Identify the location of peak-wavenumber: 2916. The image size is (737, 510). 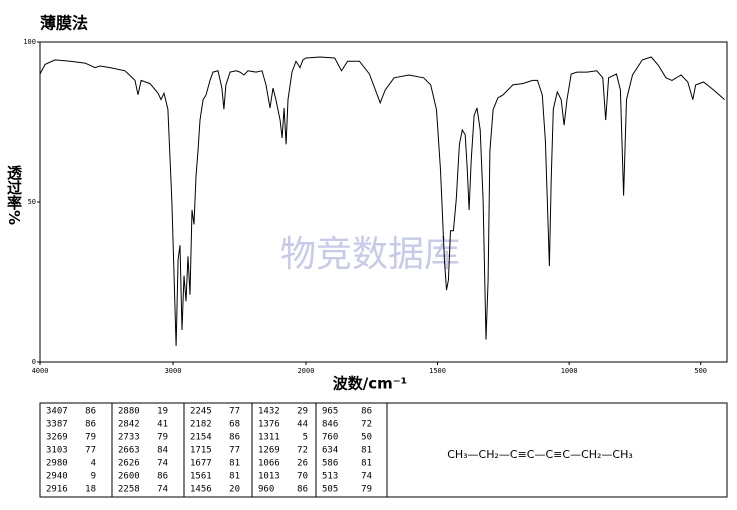
(57, 490).